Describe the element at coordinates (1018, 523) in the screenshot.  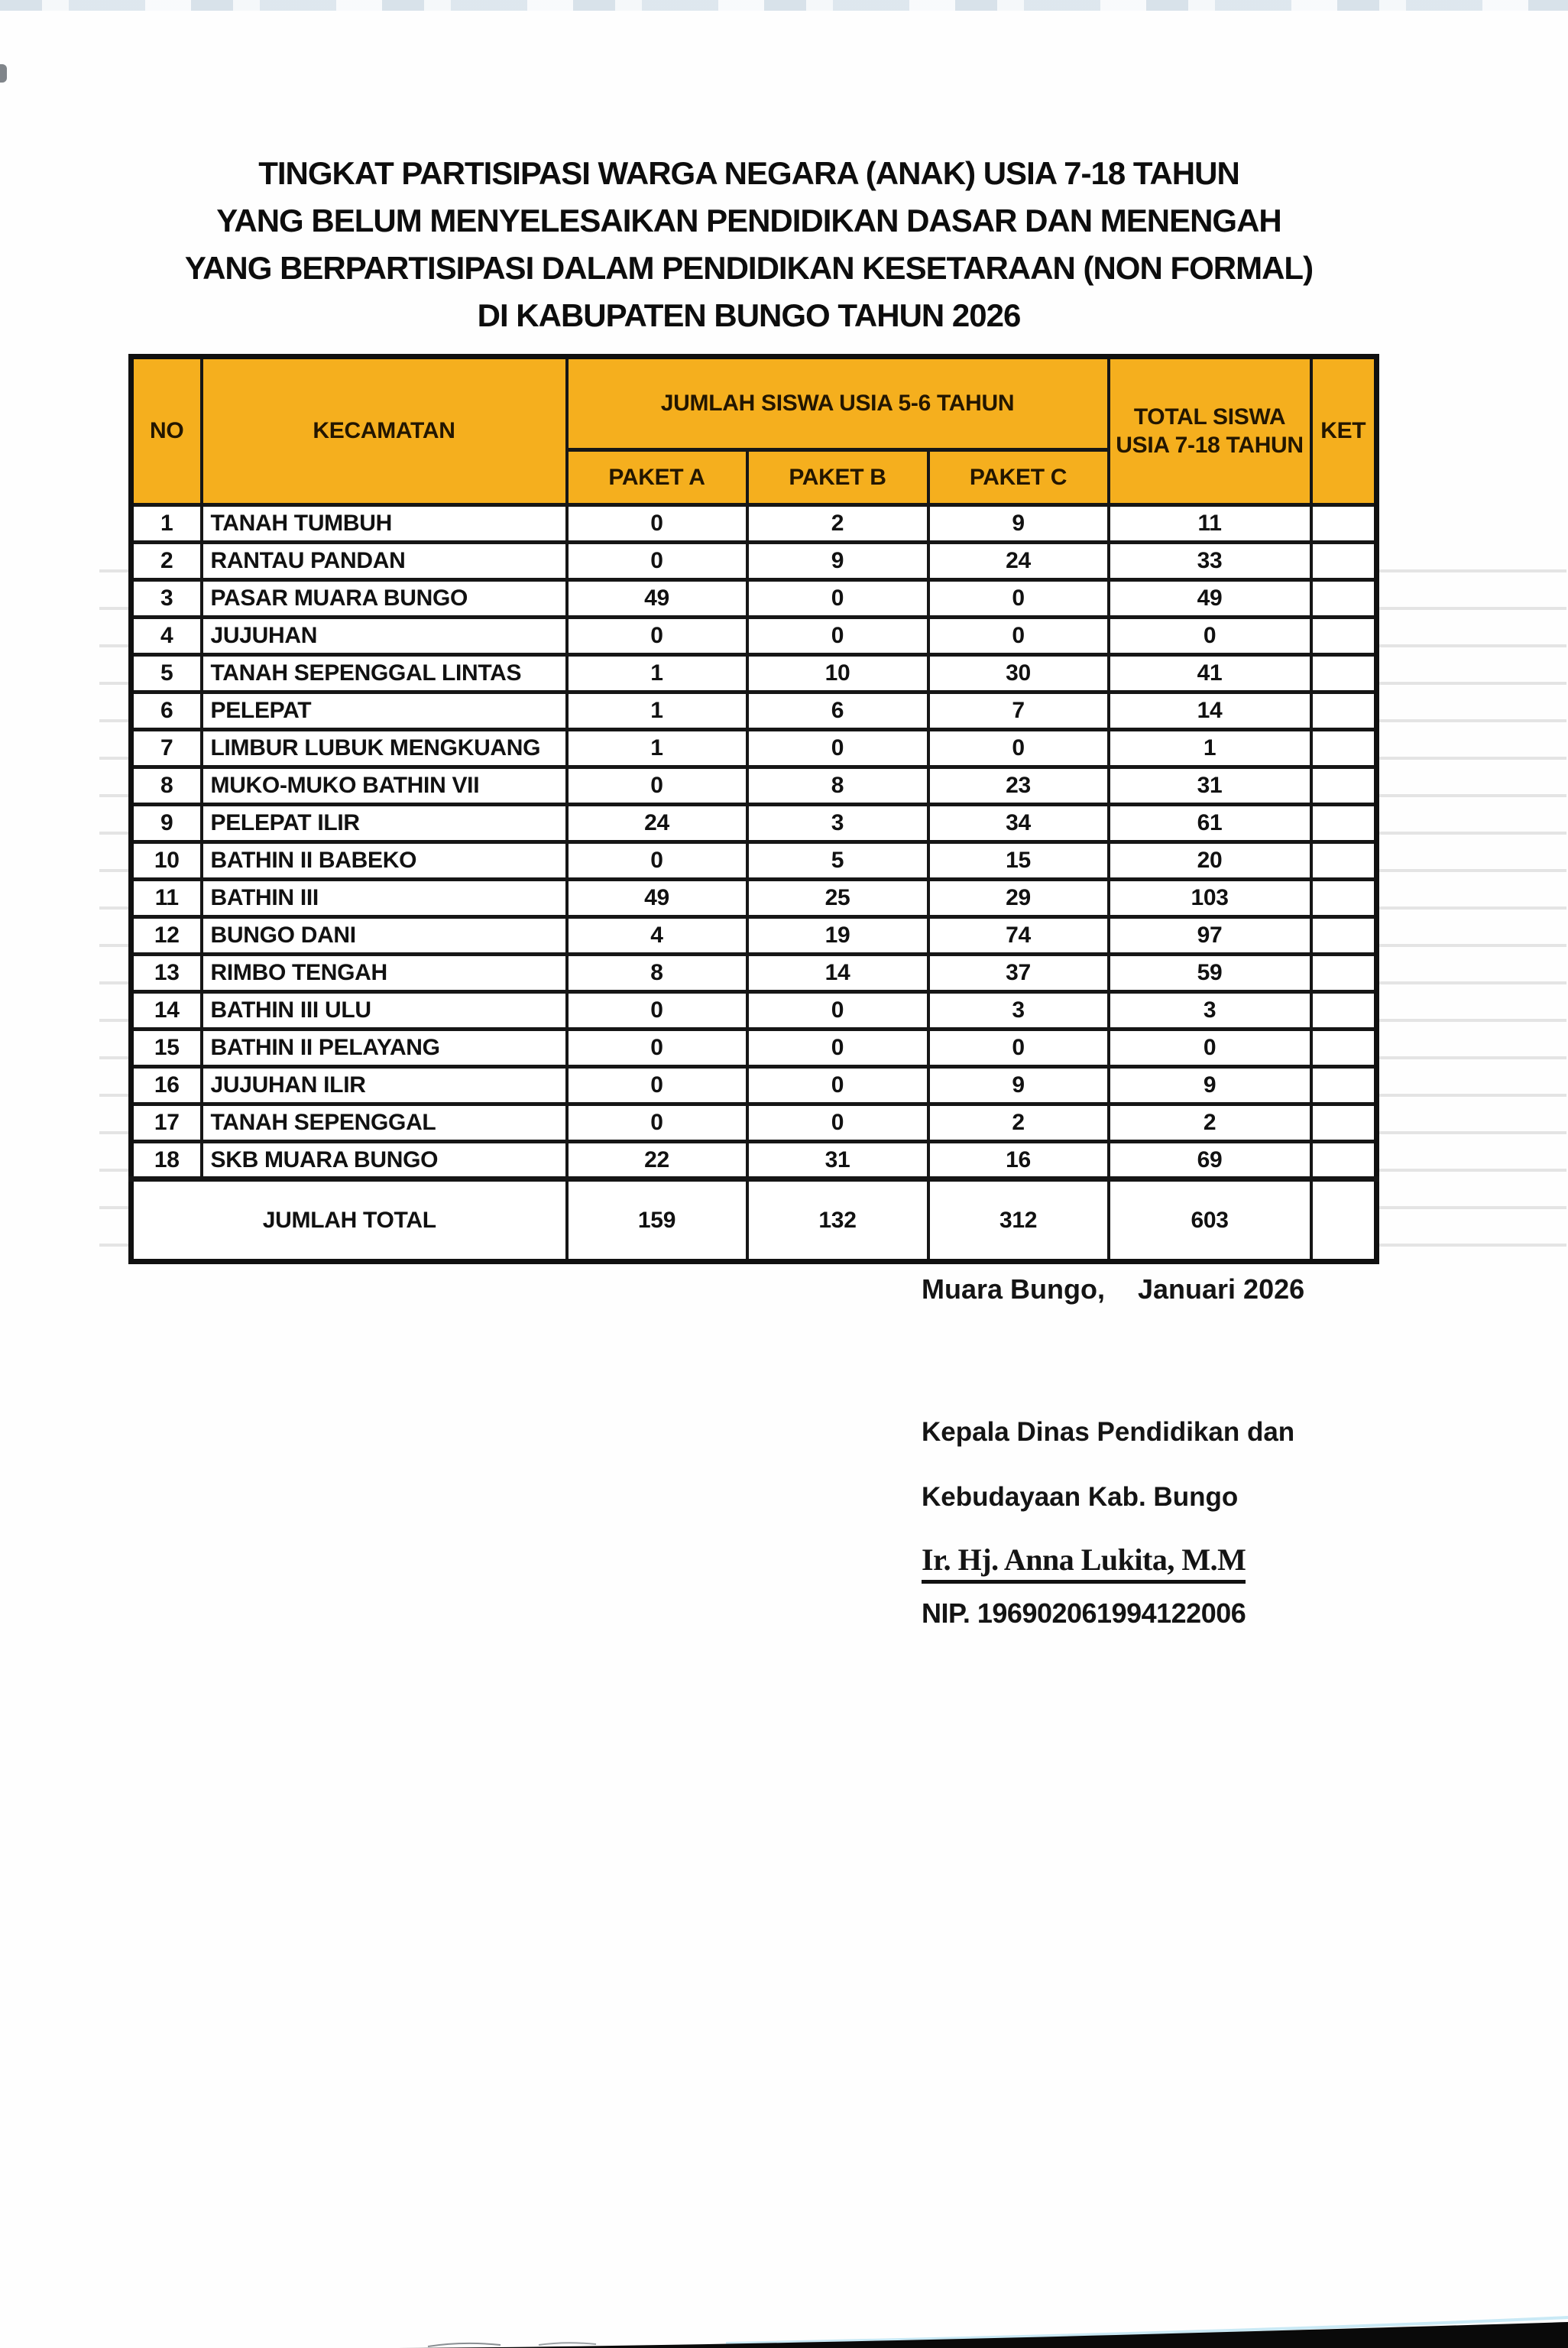
I see `cell-paket-c: 9` at that location.